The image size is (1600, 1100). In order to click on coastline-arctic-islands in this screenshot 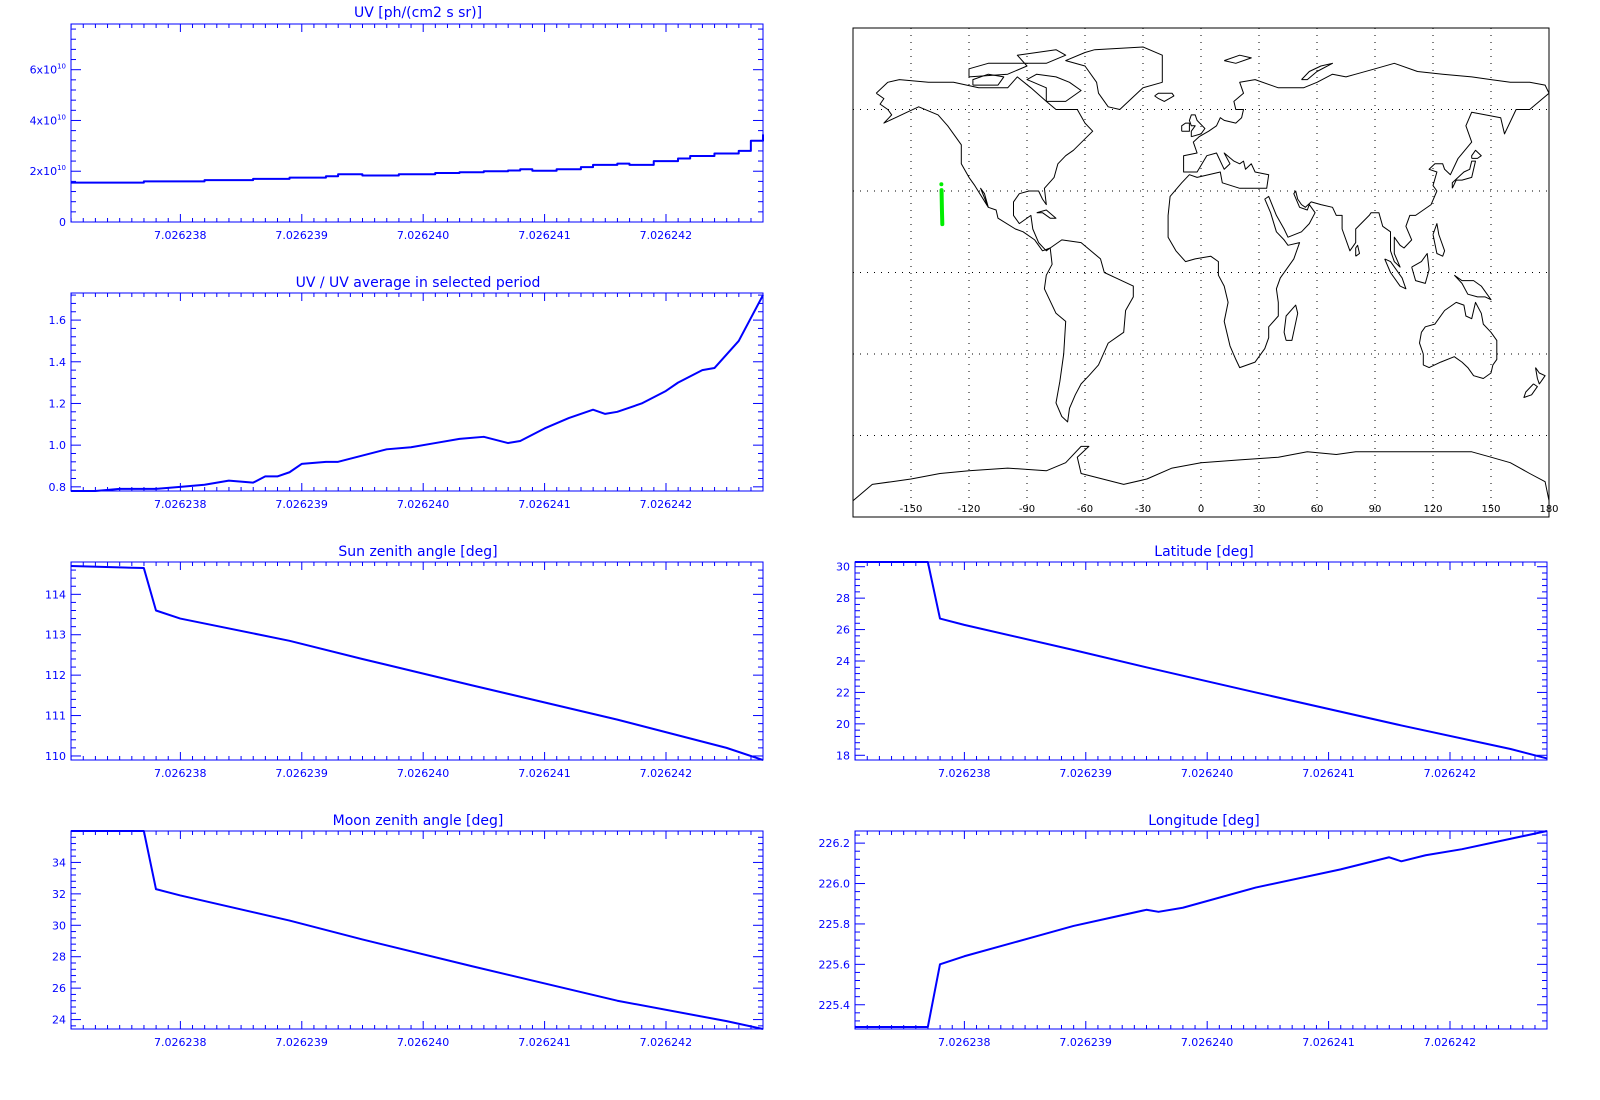, I will do `click(1017, 63)`.